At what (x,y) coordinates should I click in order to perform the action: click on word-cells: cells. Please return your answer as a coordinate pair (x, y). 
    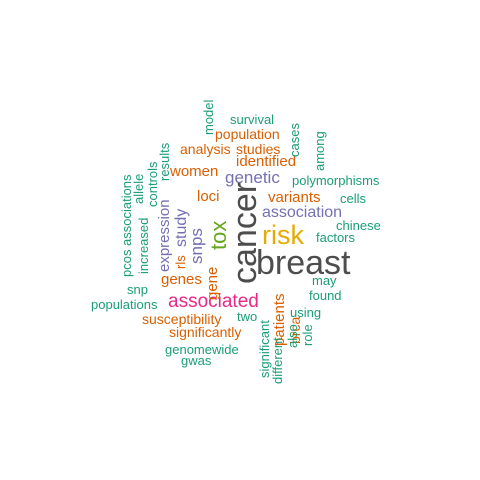
    Looking at the image, I should click on (353, 198).